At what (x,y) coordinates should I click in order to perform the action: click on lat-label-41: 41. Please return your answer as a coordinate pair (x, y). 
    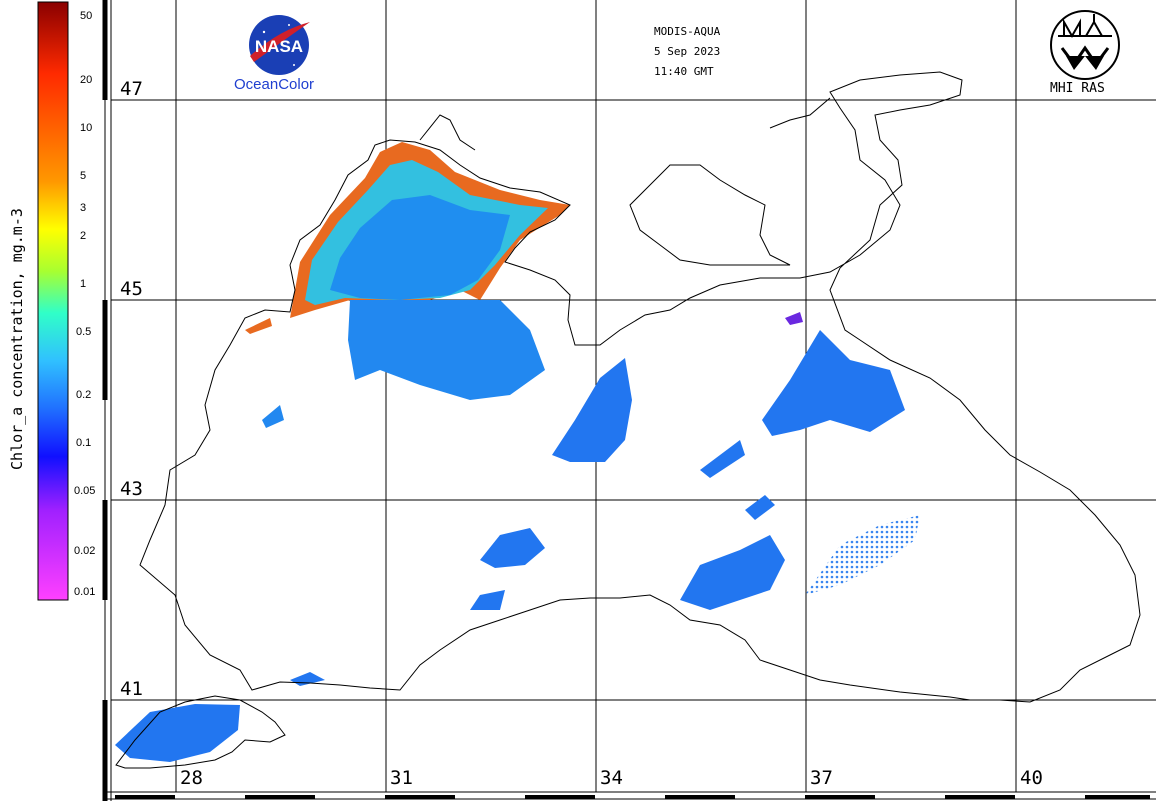
    Looking at the image, I should click on (131, 689).